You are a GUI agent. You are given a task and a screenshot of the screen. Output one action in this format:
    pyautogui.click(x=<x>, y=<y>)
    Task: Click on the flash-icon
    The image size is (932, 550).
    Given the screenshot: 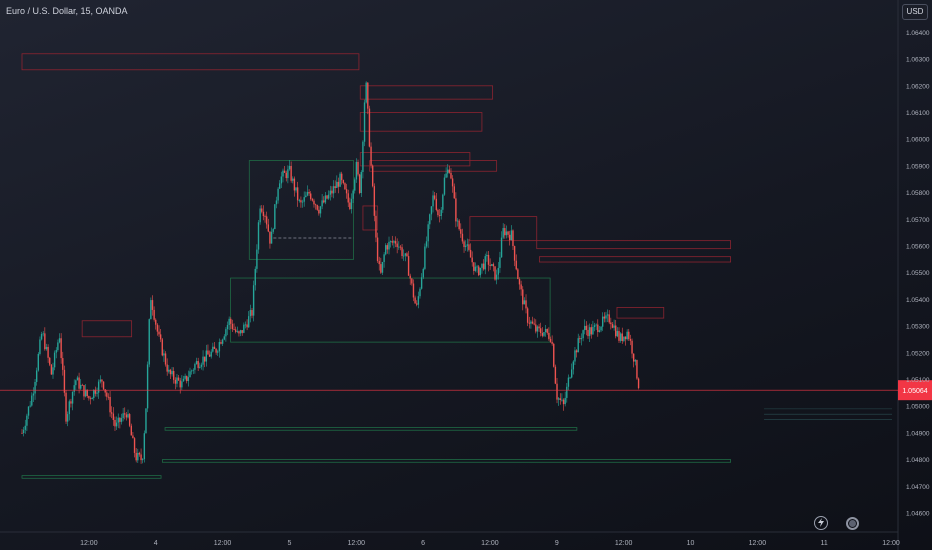 What is the action you would take?
    pyautogui.click(x=821, y=523)
    